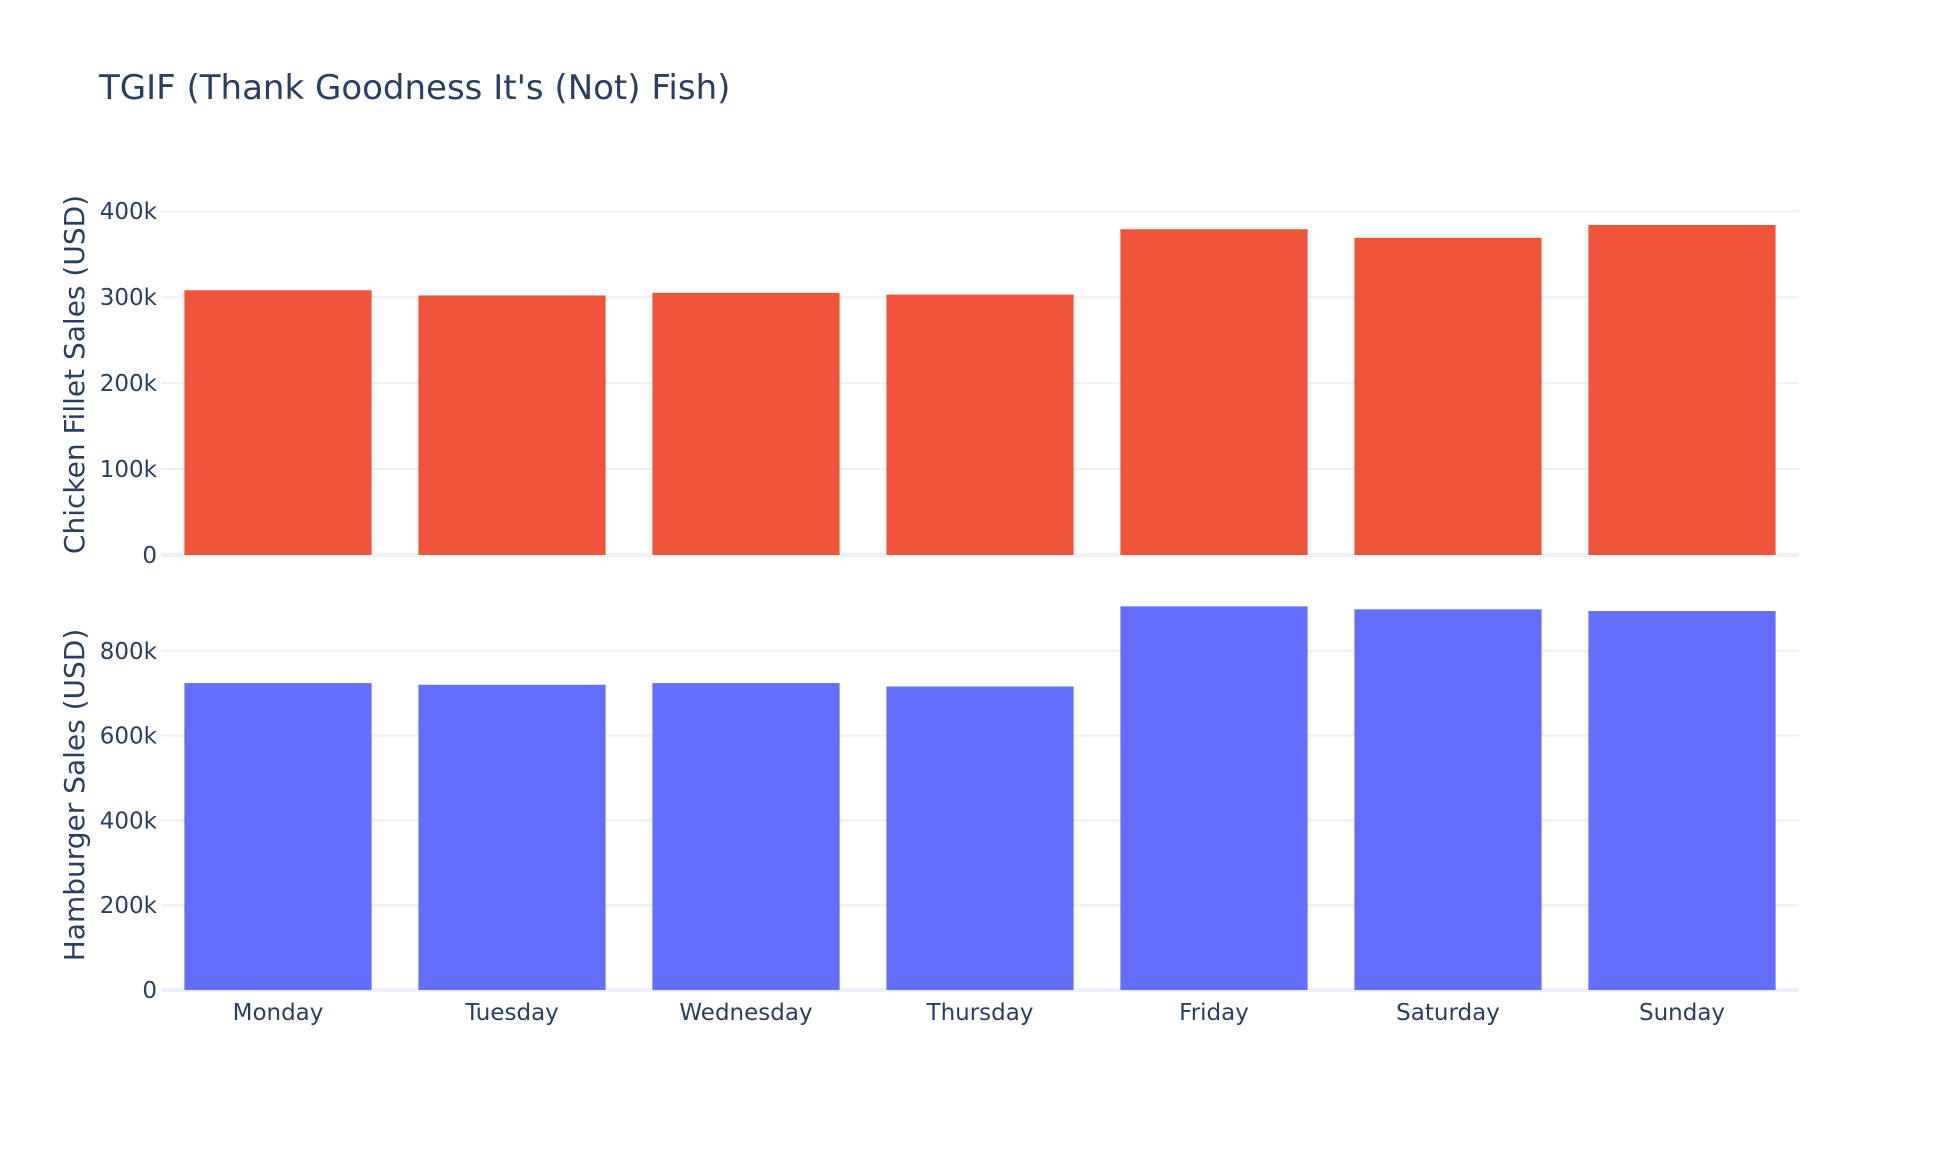 This screenshot has height=1150, width=1958. Describe the element at coordinates (278, 1013) in the screenshot. I see `x-tick-label: Monday` at that location.